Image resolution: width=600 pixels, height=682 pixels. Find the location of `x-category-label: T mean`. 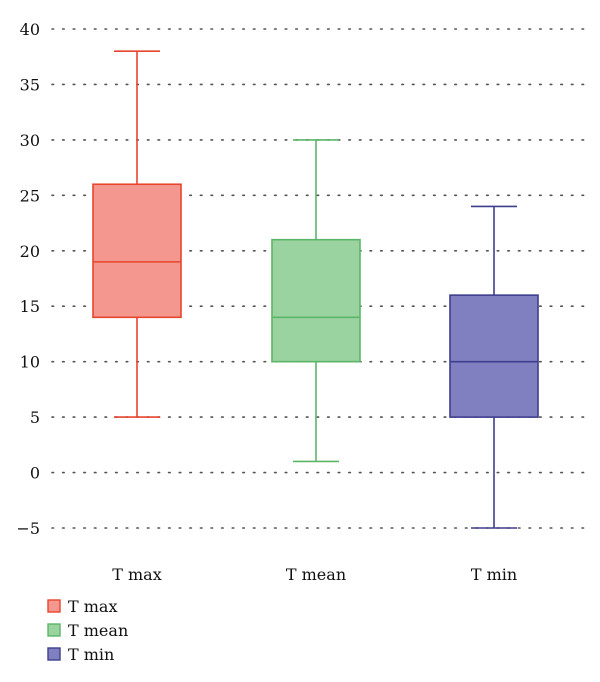

x-category-label: T mean is located at coordinates (316, 574).